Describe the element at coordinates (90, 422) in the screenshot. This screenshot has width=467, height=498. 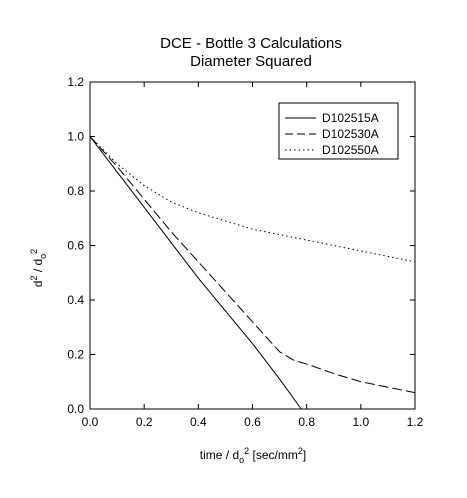
I see `x-tick-label: 0.0` at that location.